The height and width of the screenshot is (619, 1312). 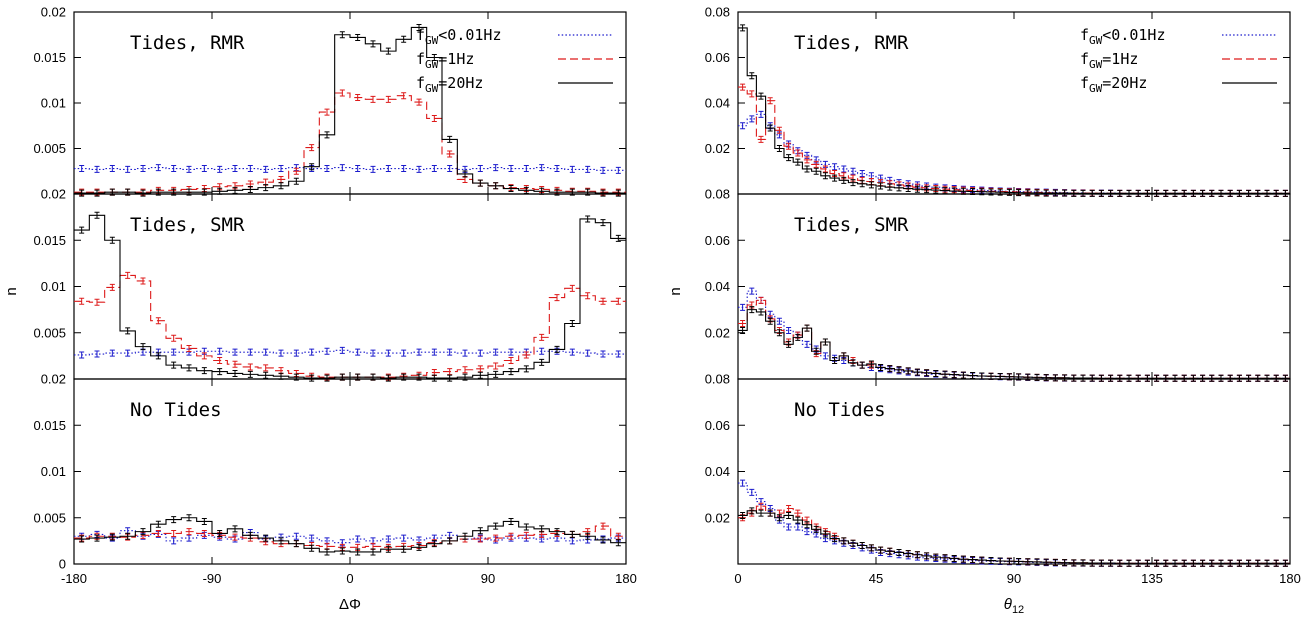 I want to click on y-tick-label: 0.06, so click(x=717, y=425).